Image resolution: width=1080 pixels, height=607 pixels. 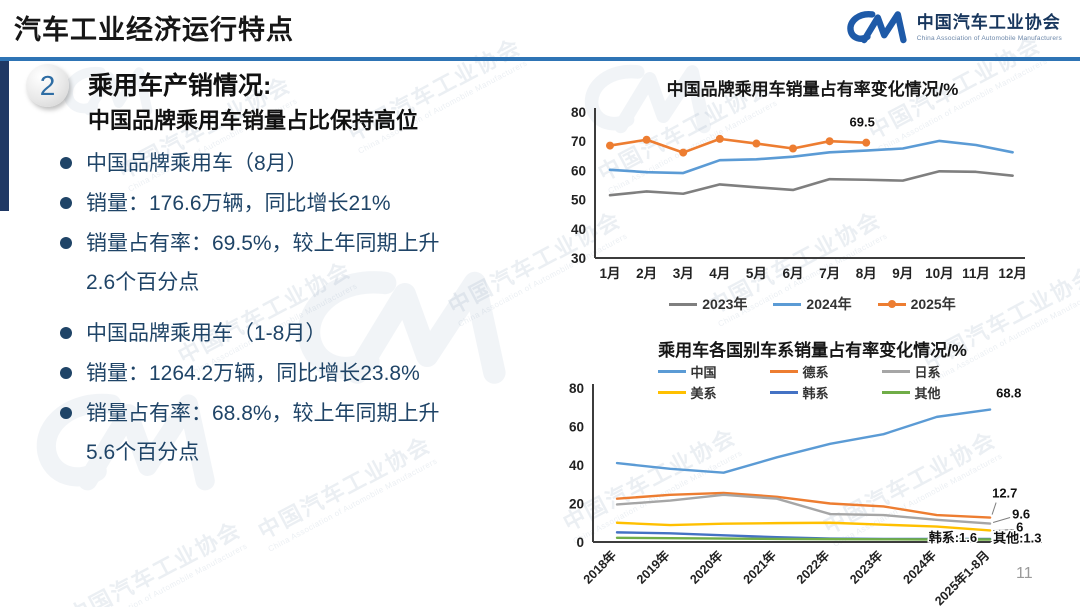 I want to click on svg-text: 2023年, so click(x=866, y=566).